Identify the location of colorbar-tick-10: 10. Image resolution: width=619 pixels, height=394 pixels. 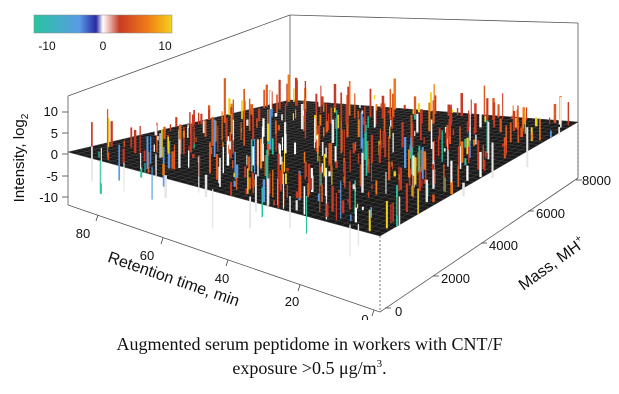
(165, 46).